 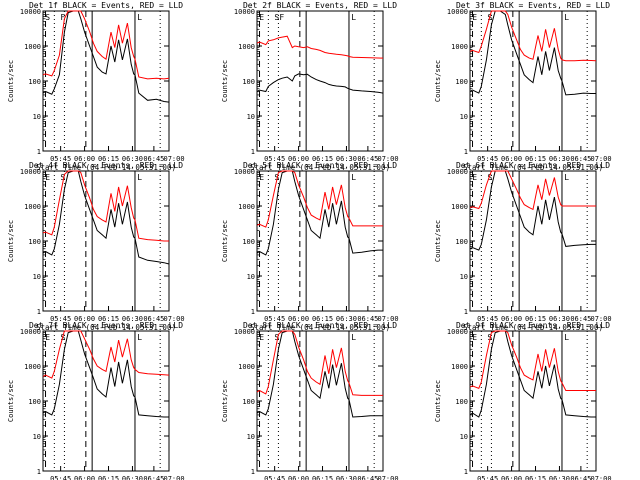 I want to click on chart-title: Det 9f BLACK = Events, RED = LLD, so click(x=533, y=325).